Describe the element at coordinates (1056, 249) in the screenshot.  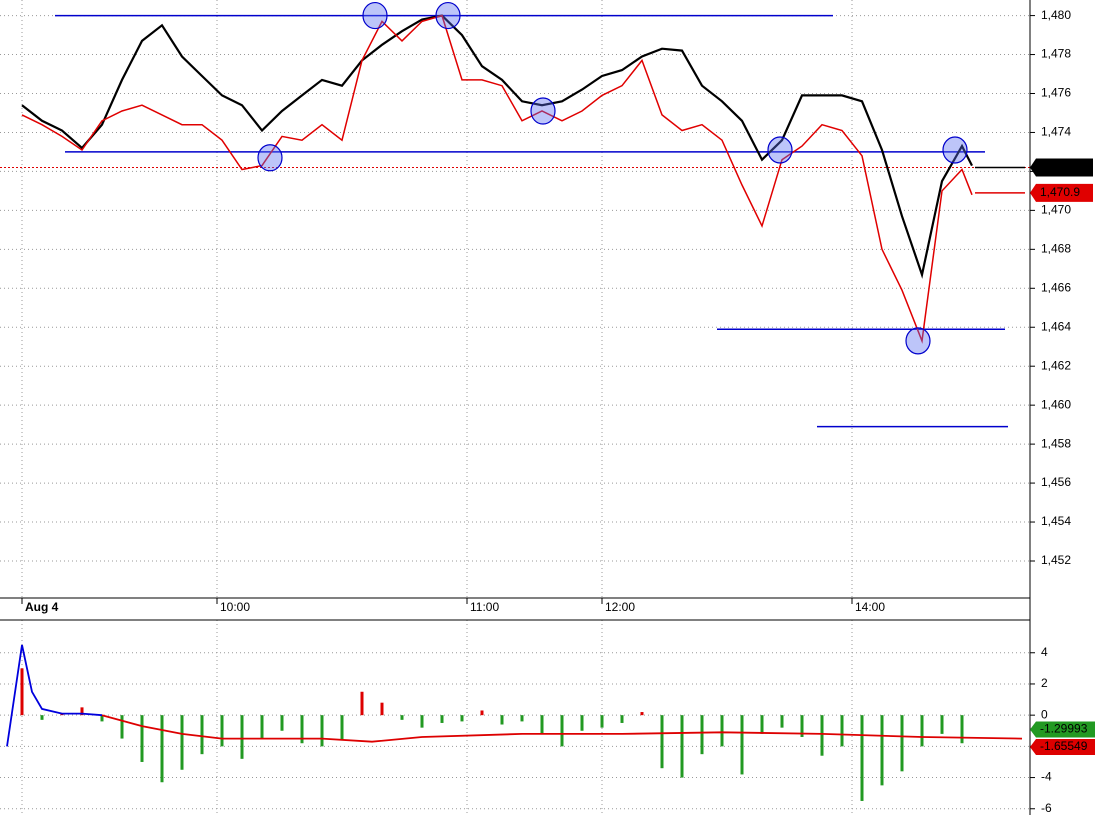
I see `y-tick-label: 1,468` at that location.